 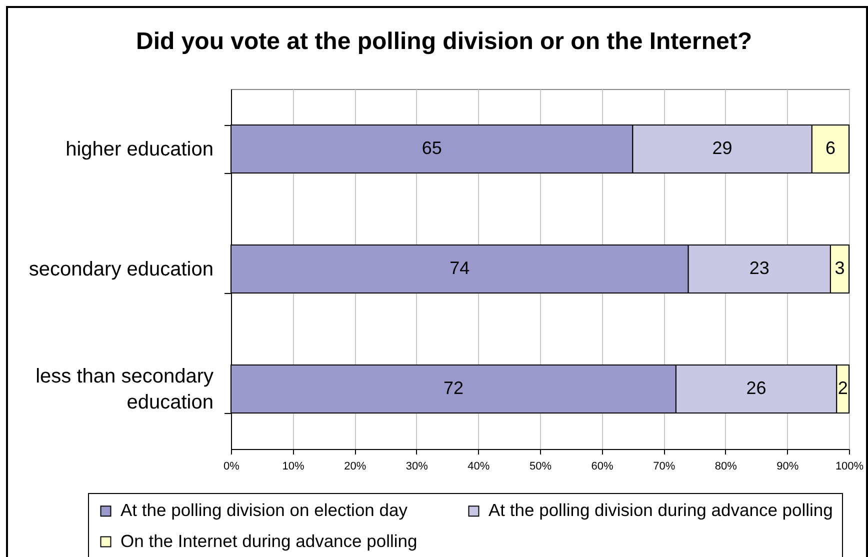 What do you see at coordinates (787, 466) in the screenshot?
I see `x-tick-label: 90%` at bounding box center [787, 466].